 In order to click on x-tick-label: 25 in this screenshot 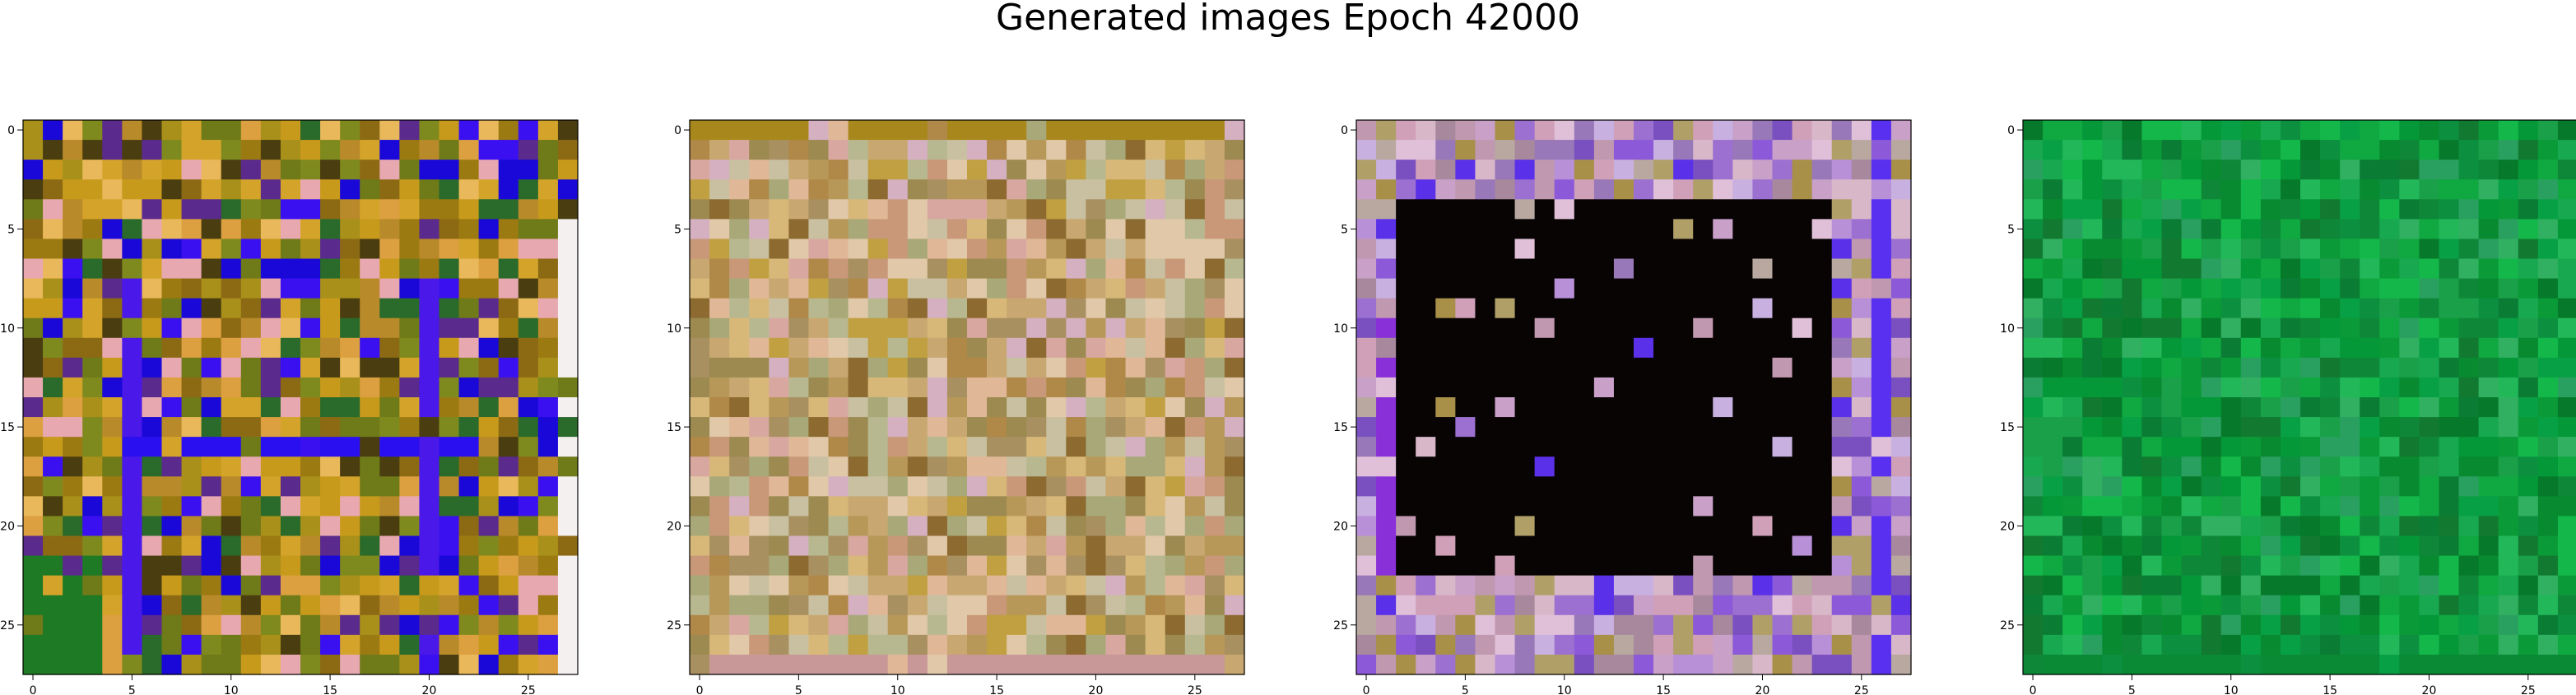, I will do `click(1195, 689)`.